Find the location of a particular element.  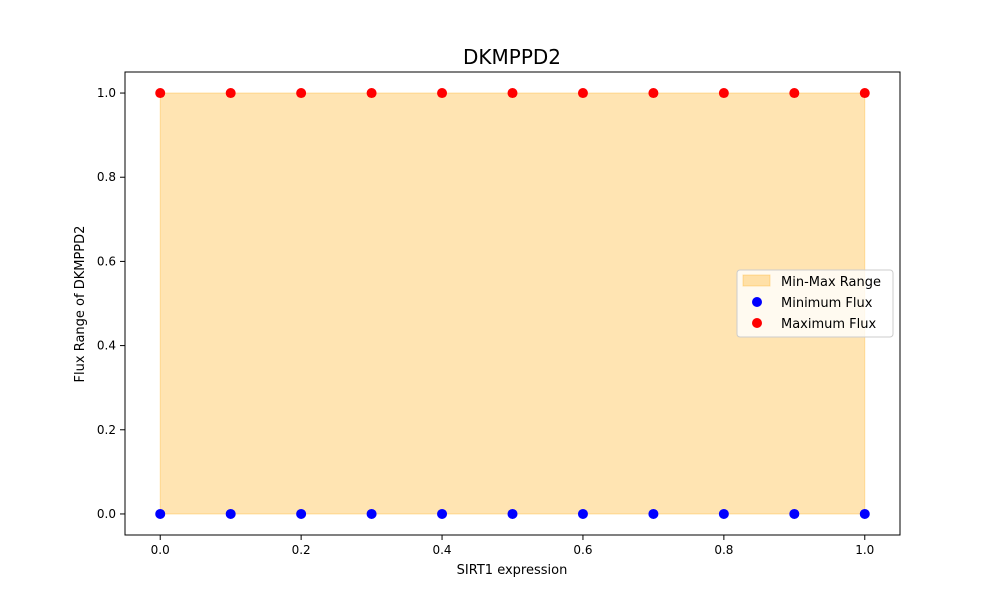

x-tick-label: 0.0 is located at coordinates (160, 550).